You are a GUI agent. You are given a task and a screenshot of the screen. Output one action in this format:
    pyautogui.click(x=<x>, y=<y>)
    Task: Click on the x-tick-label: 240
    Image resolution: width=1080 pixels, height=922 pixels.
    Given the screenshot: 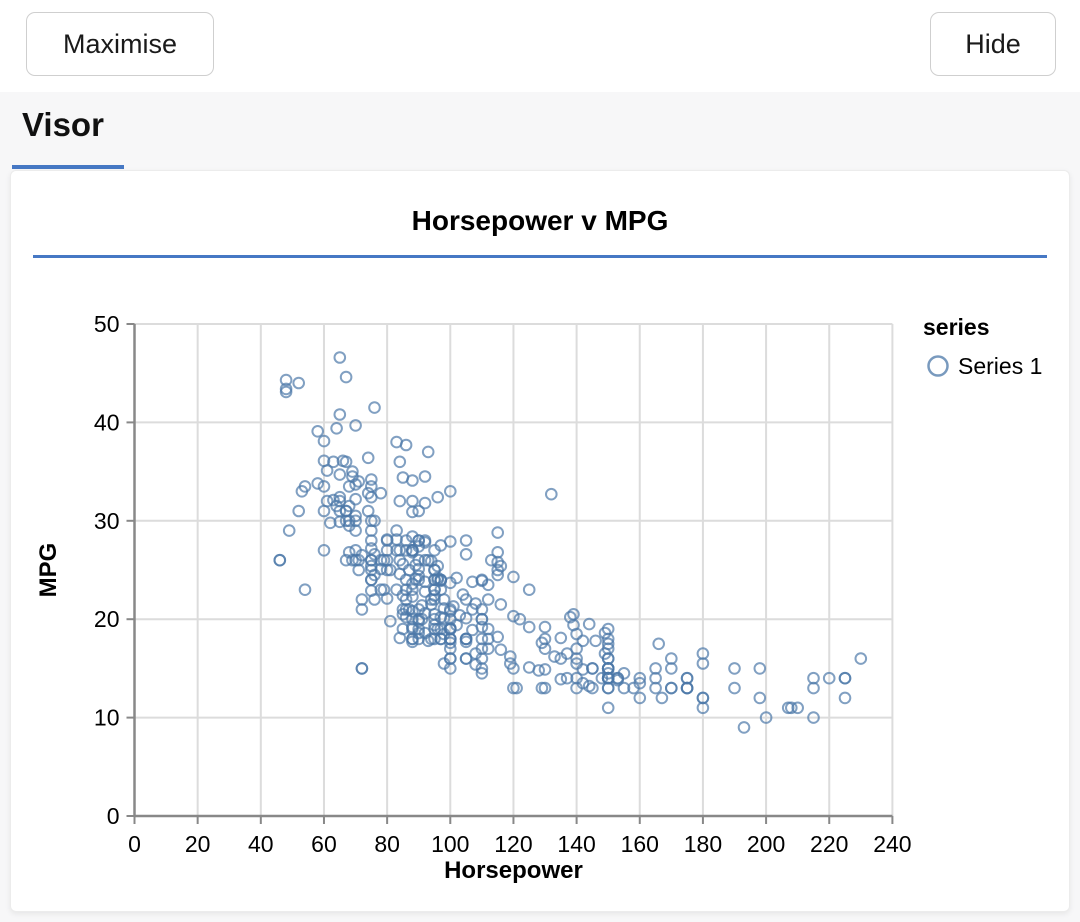 What is the action you would take?
    pyautogui.click(x=892, y=844)
    